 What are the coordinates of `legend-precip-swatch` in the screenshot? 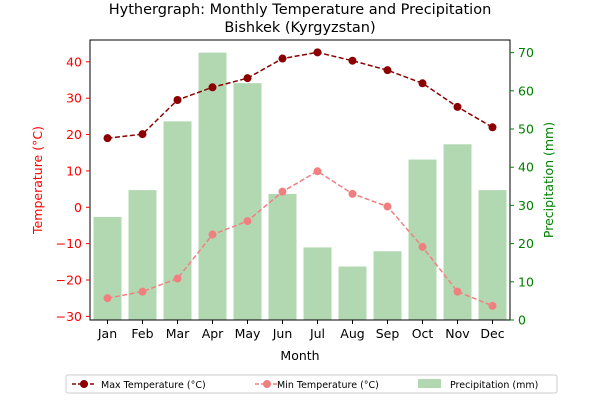 It's located at (429, 383).